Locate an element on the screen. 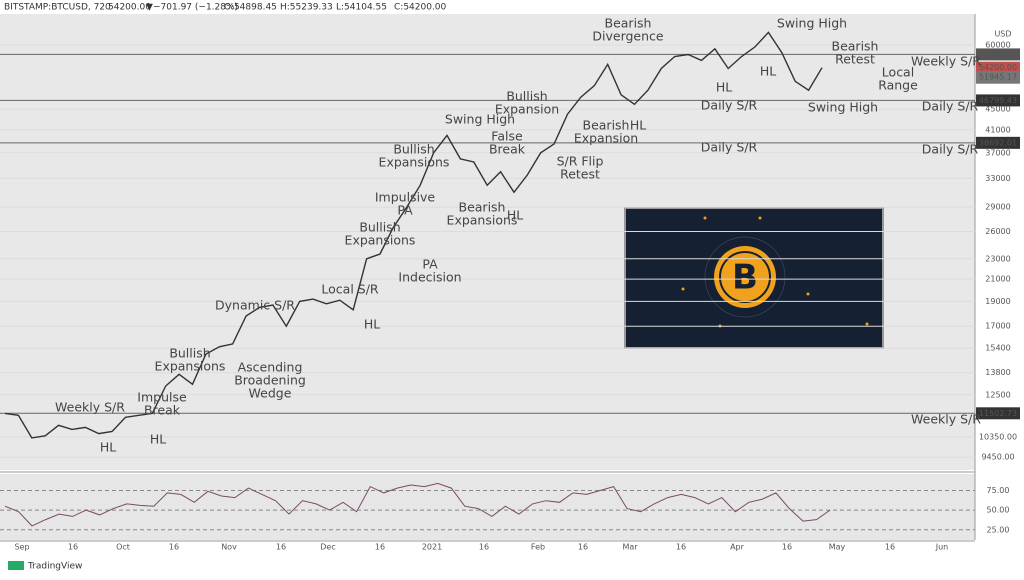 The height and width of the screenshot is (580, 1024). price-tick-label: 37000 is located at coordinates (997, 152).